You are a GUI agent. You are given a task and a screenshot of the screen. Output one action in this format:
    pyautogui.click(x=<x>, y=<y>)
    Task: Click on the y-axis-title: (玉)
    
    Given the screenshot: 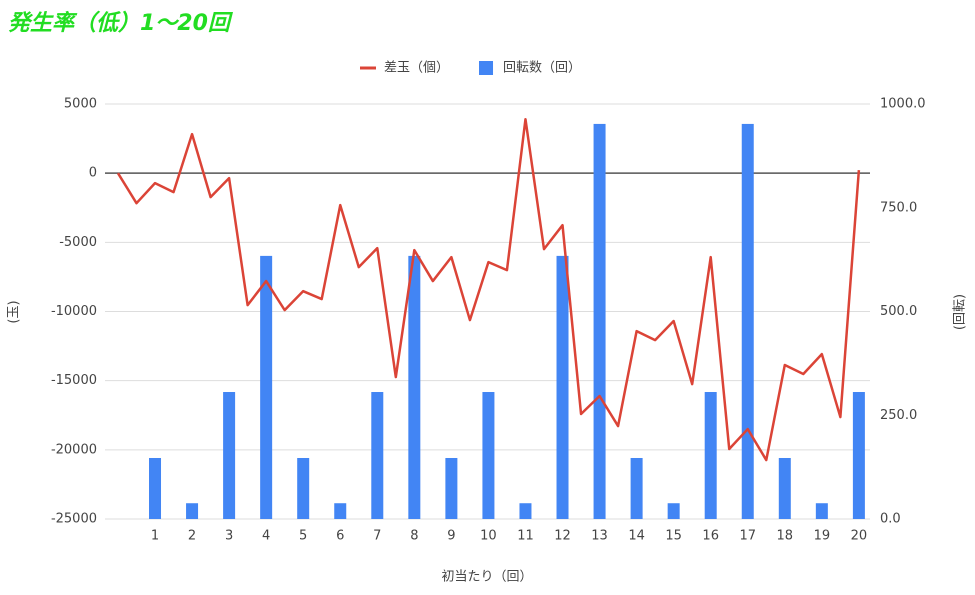 What is the action you would take?
    pyautogui.click(x=14, y=311)
    